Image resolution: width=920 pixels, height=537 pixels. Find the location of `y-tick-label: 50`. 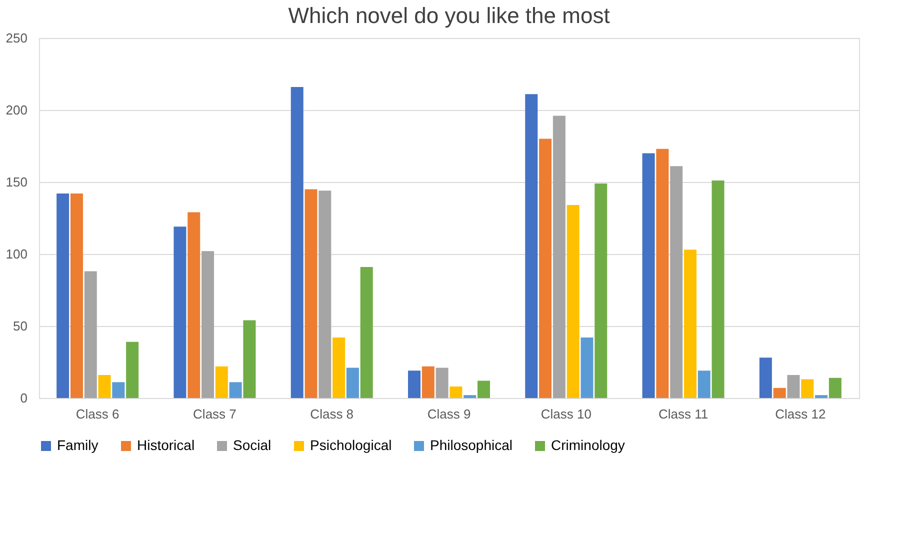

y-tick-label: 50 is located at coordinates (20, 326).